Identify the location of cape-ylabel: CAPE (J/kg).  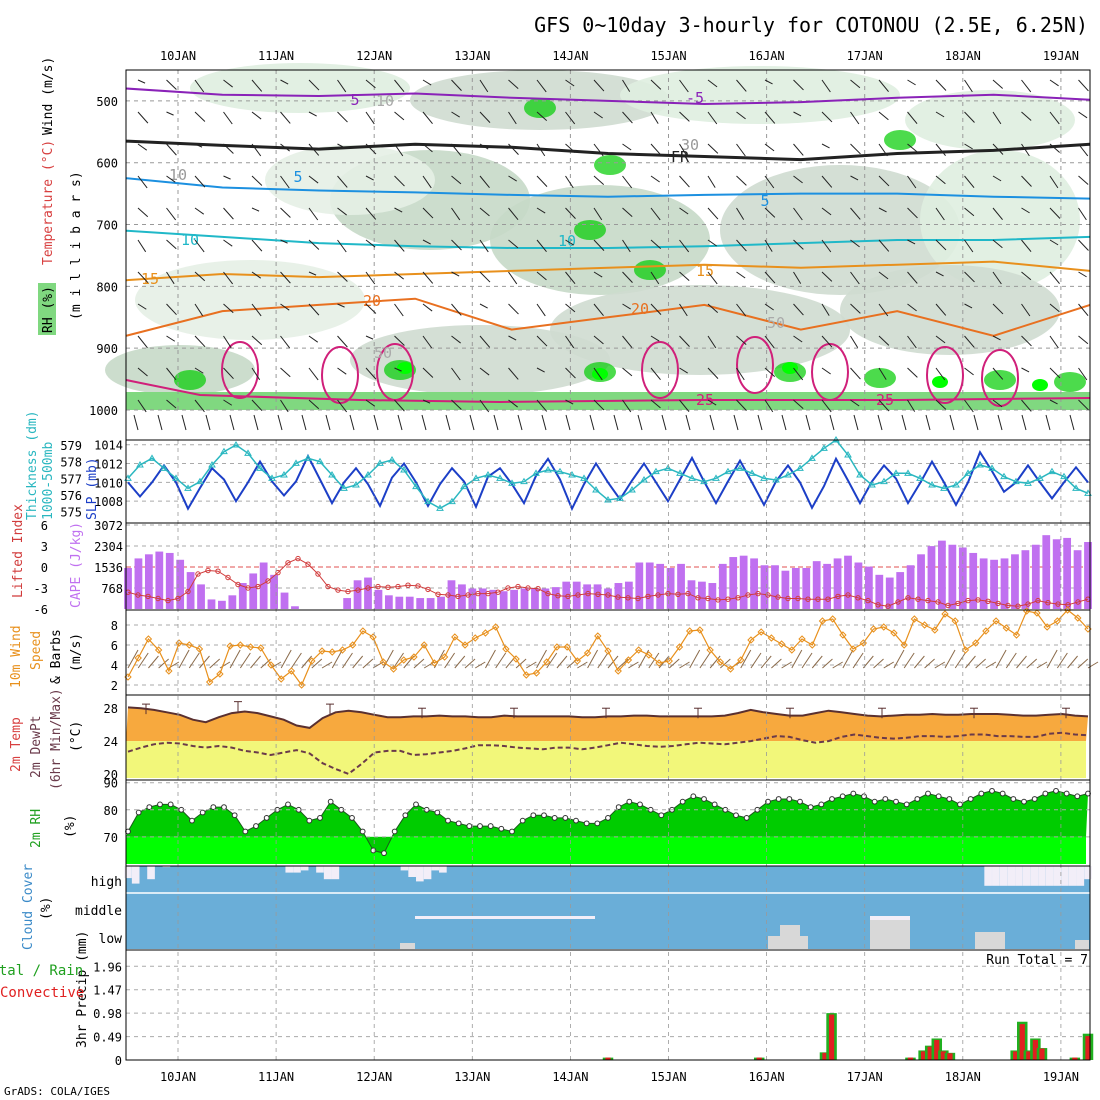
(76, 565).